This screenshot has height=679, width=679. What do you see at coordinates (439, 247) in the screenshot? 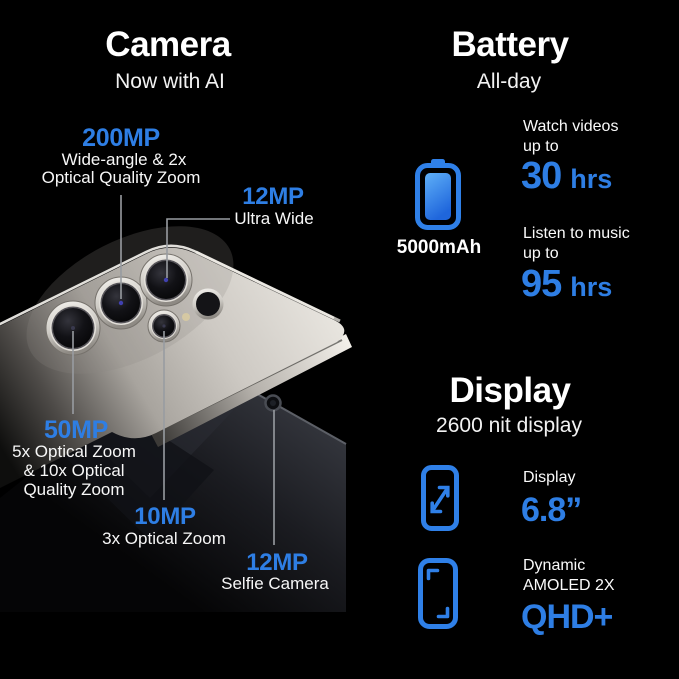
I see `battery-capacity: 5000mAh` at bounding box center [439, 247].